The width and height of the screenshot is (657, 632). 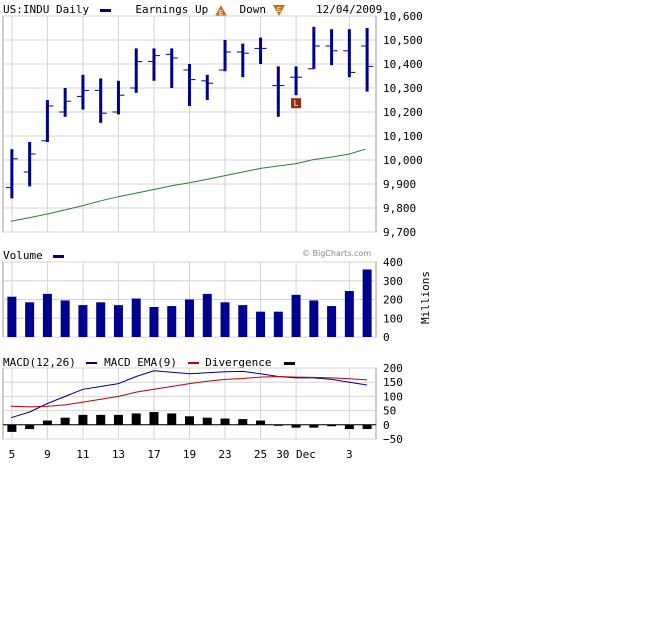 I want to click on down-glyph: E, so click(x=278, y=10).